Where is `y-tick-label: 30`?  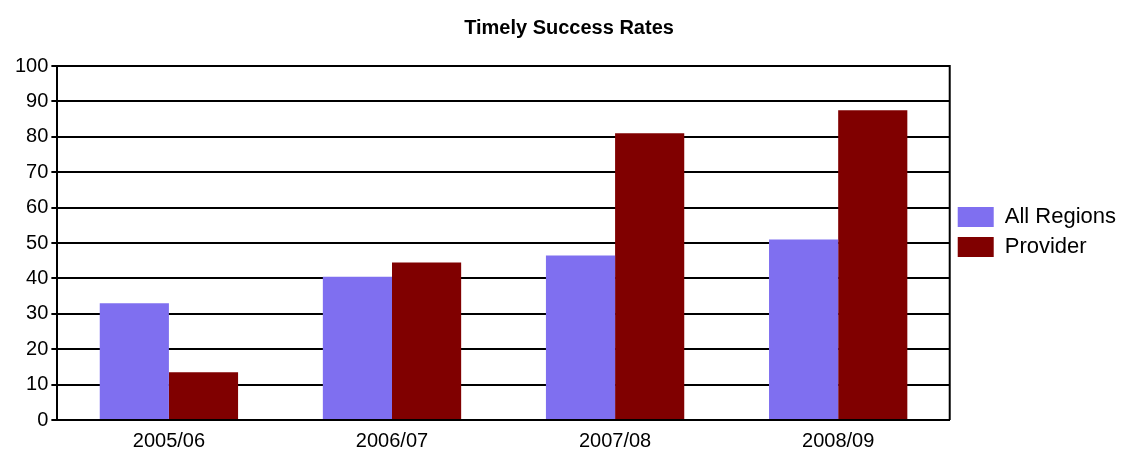
y-tick-label: 30 is located at coordinates (37, 312).